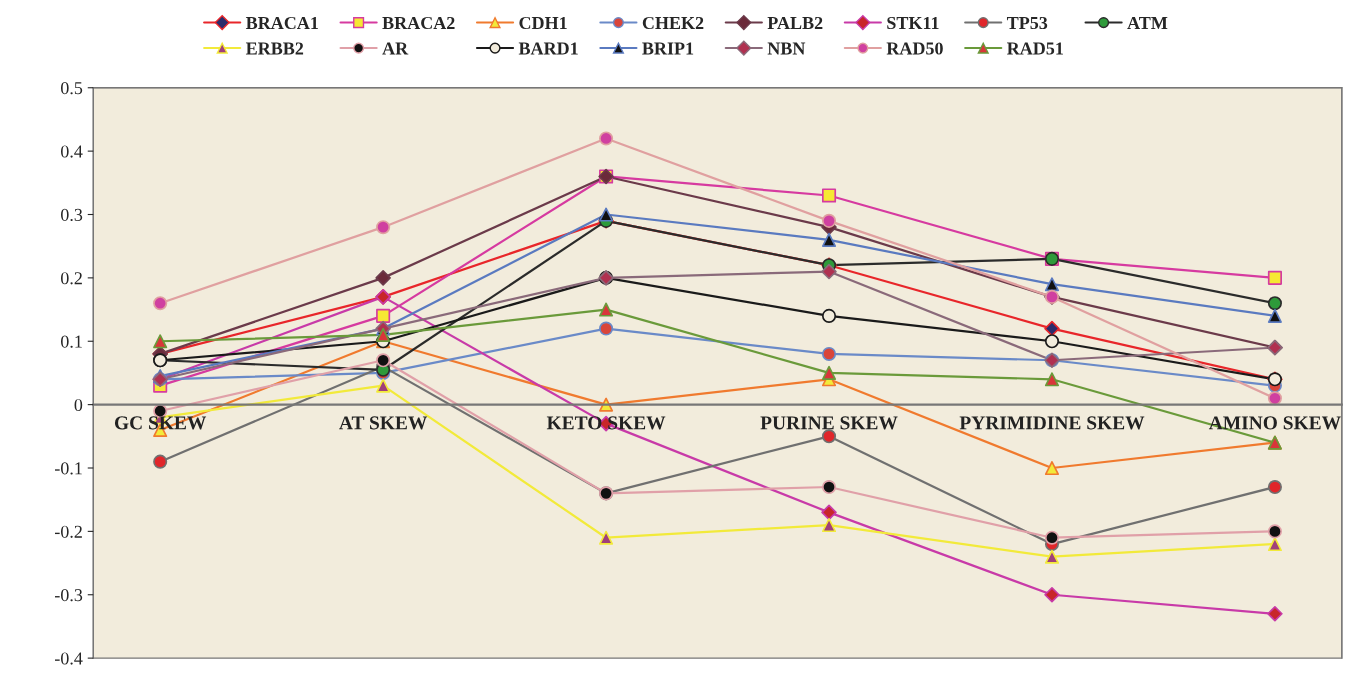  What do you see at coordinates (543, 23) in the screenshot?
I see `legend-label: CDH1` at bounding box center [543, 23].